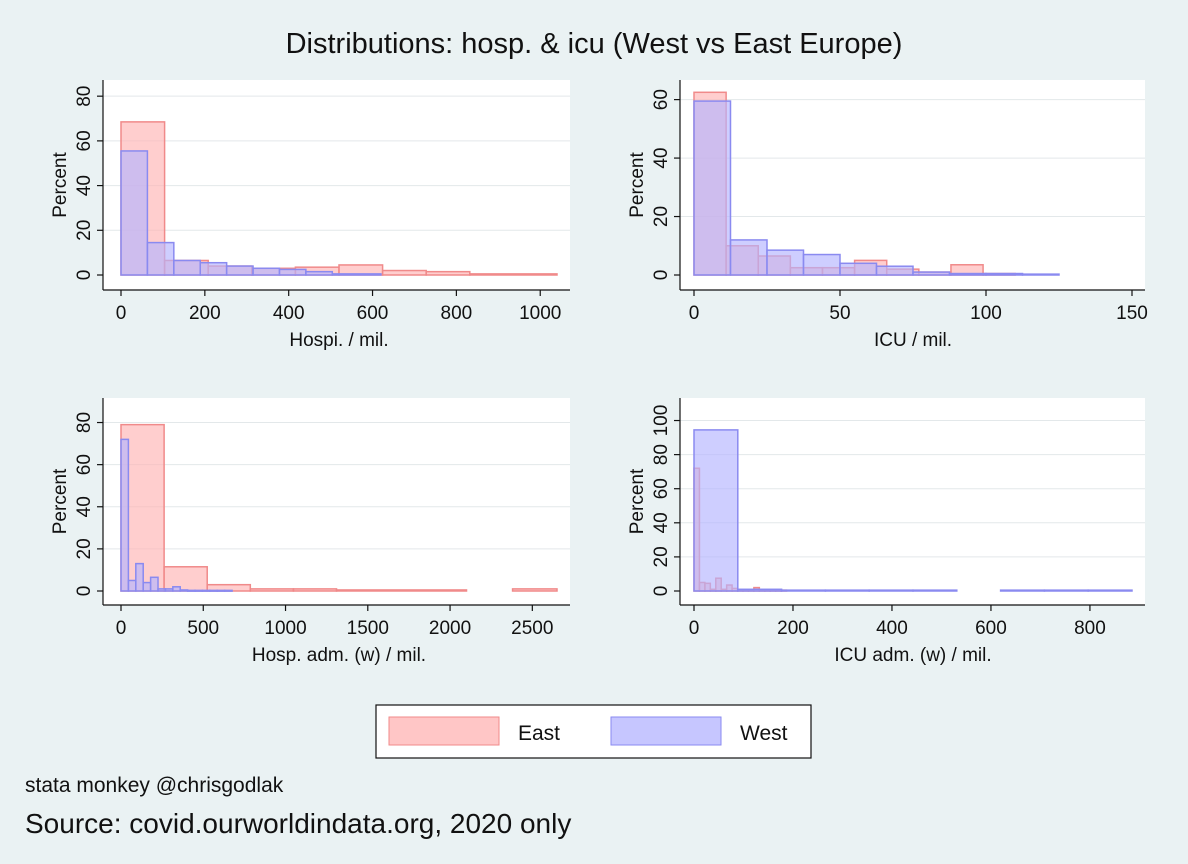 This screenshot has width=1188, height=864. I want to click on legend-label-west: West, so click(764, 733).